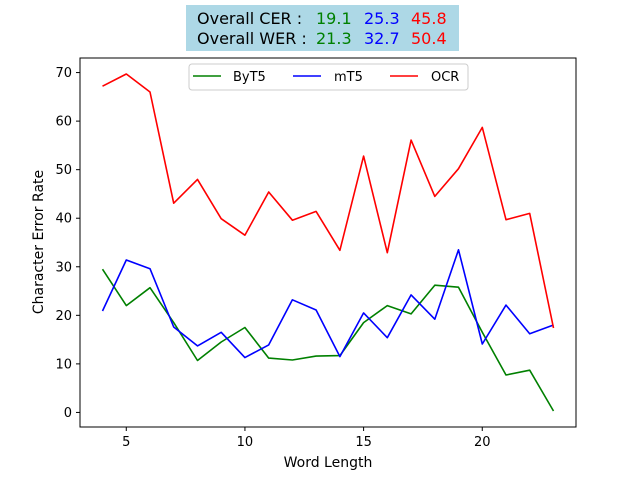 Image resolution: width=640 pixels, height=480 pixels. Describe the element at coordinates (245, 442) in the screenshot. I see `x-tick-label-10: 10` at that location.